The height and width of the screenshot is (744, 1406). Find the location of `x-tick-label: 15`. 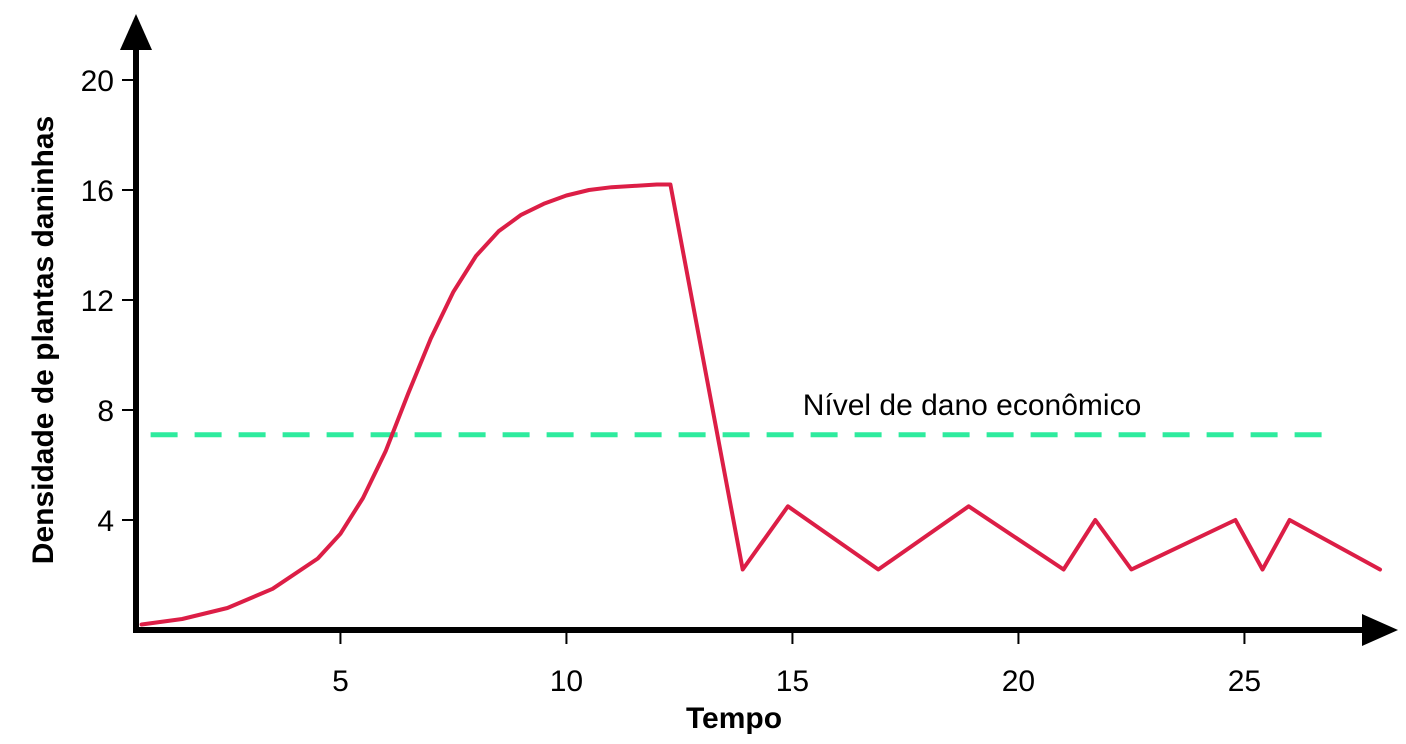

x-tick-label: 15 is located at coordinates (792, 681).